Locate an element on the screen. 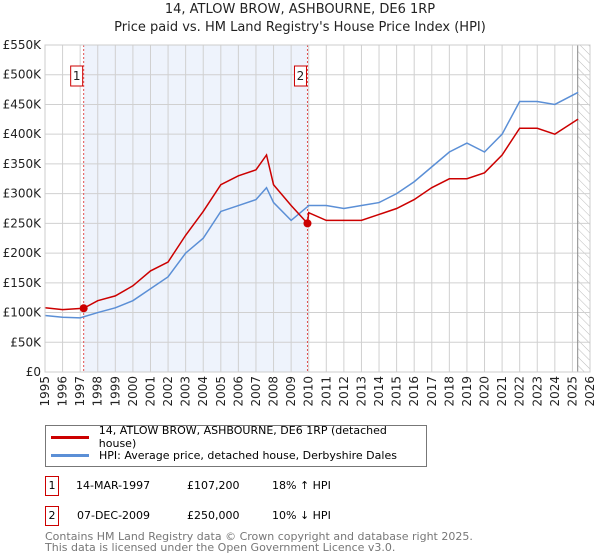 The width and height of the screenshot is (600, 560). y-tick-label: £250K is located at coordinates (23, 223).